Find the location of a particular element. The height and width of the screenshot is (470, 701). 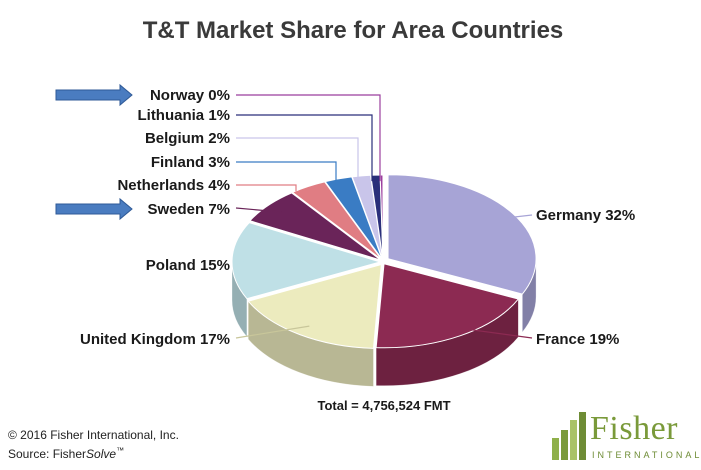

highlight-arrow-norway-icon is located at coordinates (94, 95).